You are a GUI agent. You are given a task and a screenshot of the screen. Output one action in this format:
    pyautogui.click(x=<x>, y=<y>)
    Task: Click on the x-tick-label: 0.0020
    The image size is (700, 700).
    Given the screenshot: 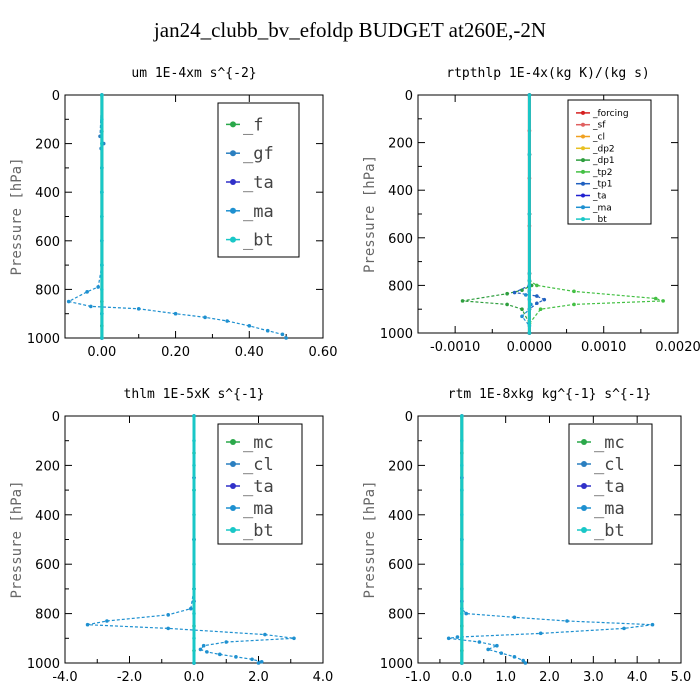 What is the action you would take?
    pyautogui.click(x=677, y=347)
    